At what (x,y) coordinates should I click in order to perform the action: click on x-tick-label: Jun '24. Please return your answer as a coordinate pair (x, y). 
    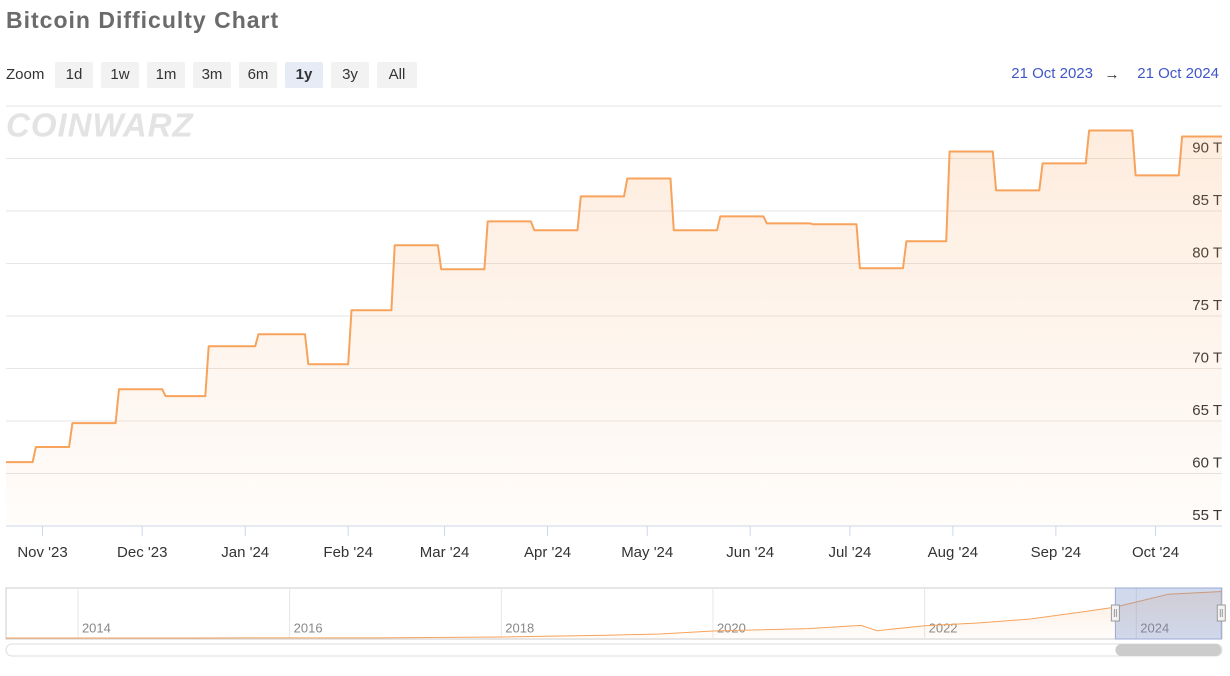
    Looking at the image, I should click on (750, 552).